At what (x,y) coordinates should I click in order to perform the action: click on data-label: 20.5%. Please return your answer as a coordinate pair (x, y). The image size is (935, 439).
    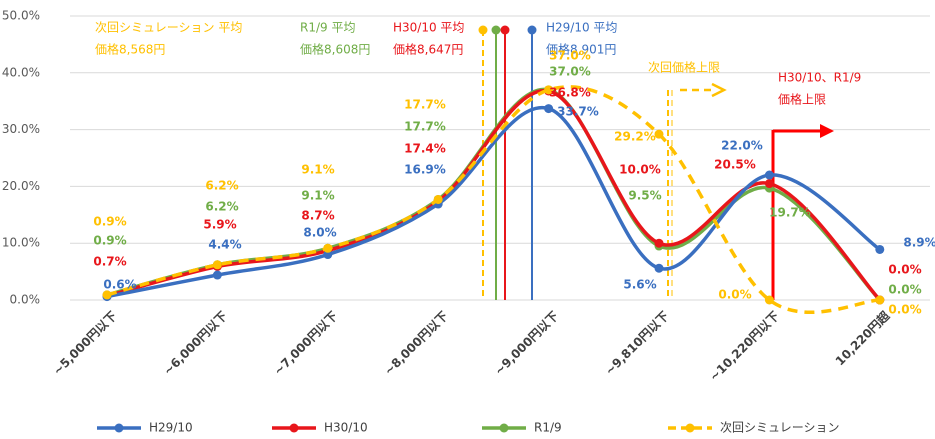
    Looking at the image, I should click on (735, 165).